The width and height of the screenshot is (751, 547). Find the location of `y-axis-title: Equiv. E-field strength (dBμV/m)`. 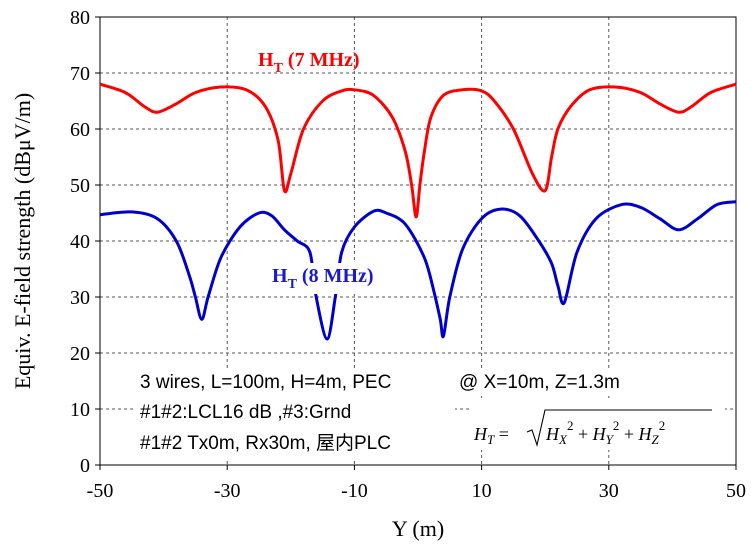

y-axis-title: Equiv. E-field strength (dBμV/m) is located at coordinates (22, 241).